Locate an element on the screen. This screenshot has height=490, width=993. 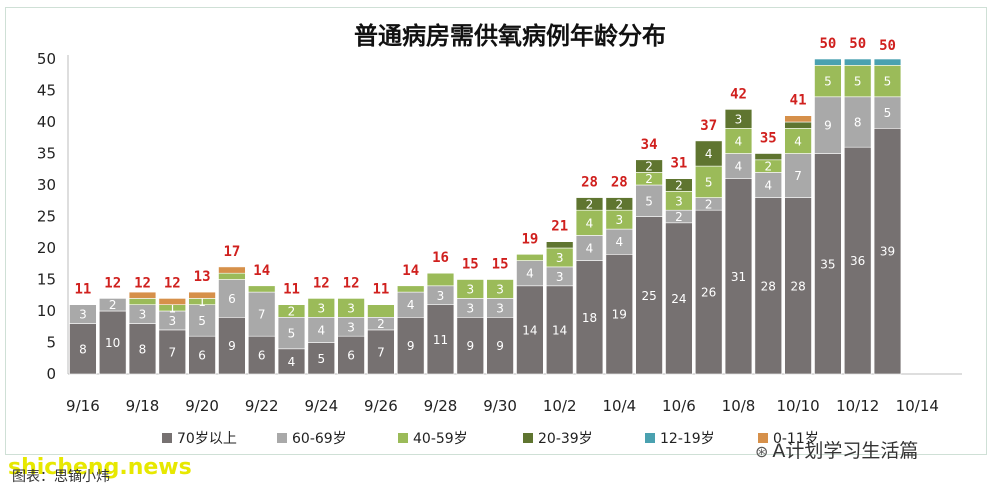
legend-swatch is located at coordinates (528, 438).